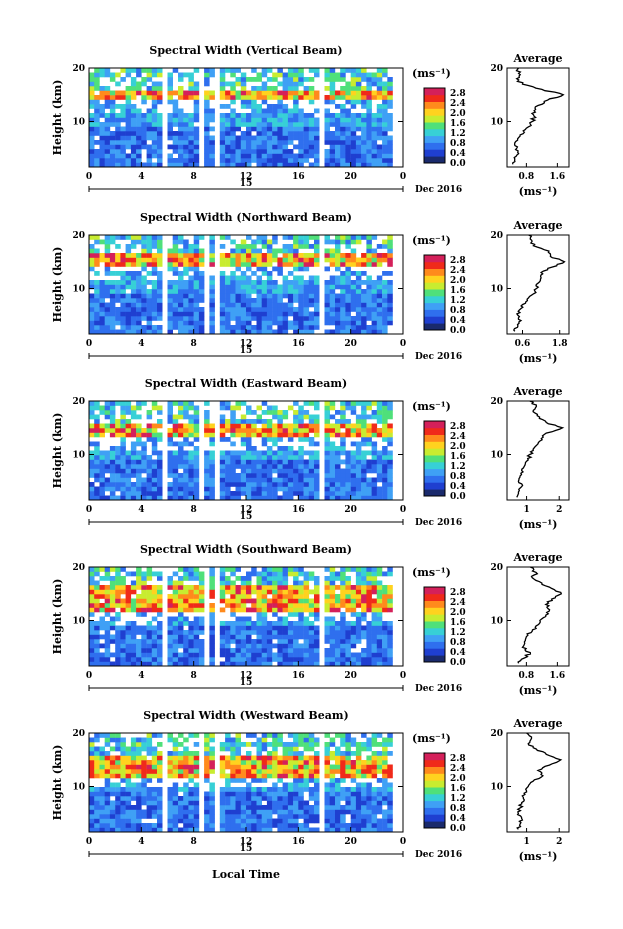 Image resolution: width=623 pixels, height=929 pixels. I want to click on colorbar-swatch, so click(434, 611).